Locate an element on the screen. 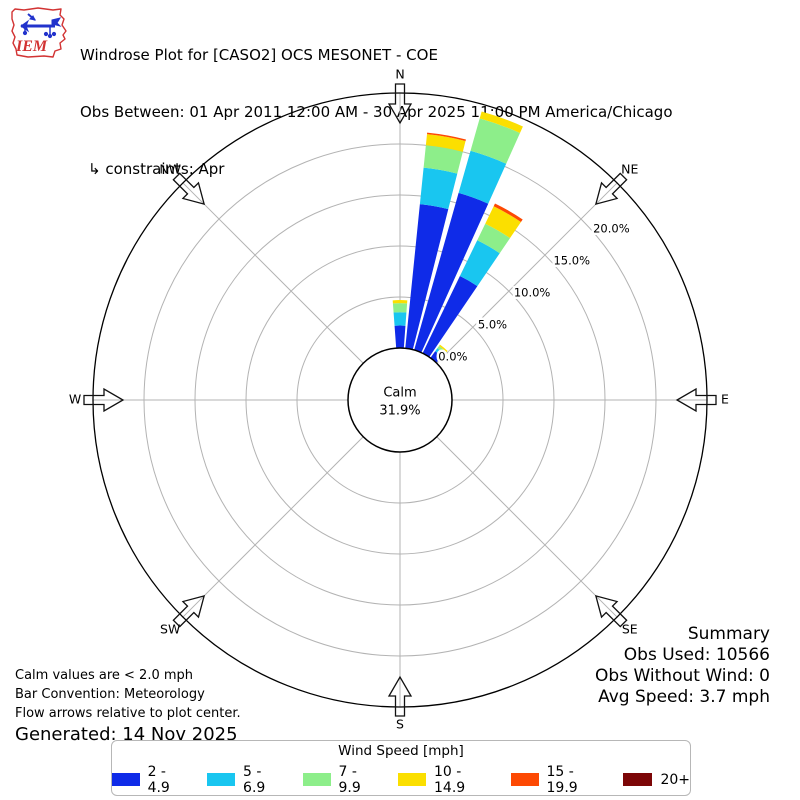  legend-item-3: 10 - 14.9 is located at coordinates (446, 780).